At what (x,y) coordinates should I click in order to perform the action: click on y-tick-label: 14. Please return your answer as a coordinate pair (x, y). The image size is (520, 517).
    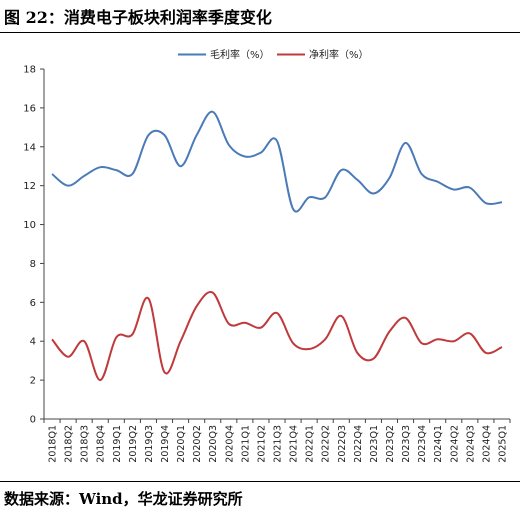
    Looking at the image, I should click on (29, 147).